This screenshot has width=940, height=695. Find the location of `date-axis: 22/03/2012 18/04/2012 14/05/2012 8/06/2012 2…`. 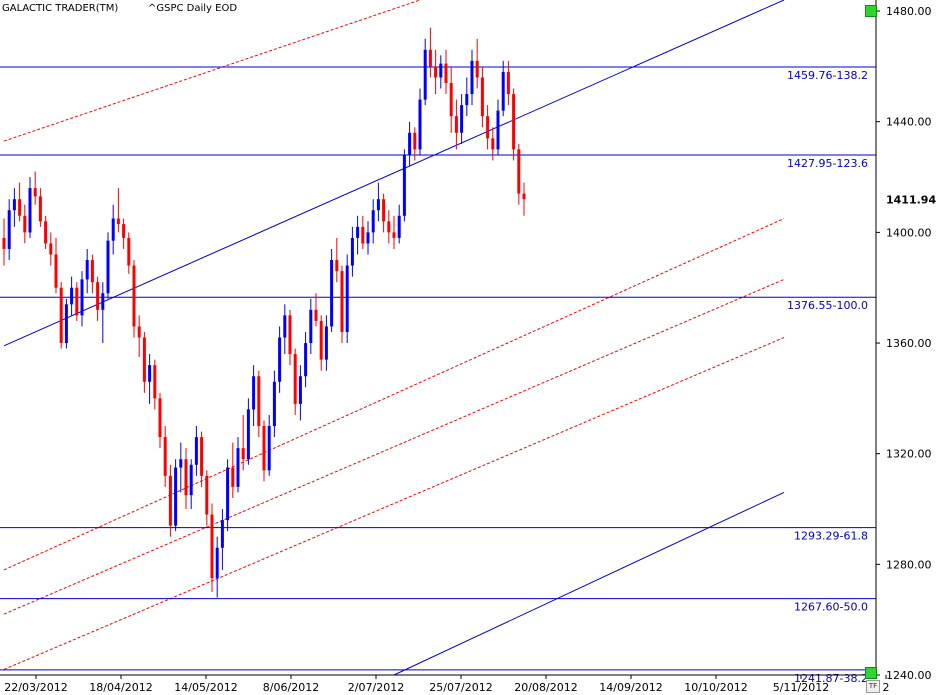

date-axis: 22/03/2012 18/04/2012 14/05/2012 8/06/2012 2… is located at coordinates (445, 684).